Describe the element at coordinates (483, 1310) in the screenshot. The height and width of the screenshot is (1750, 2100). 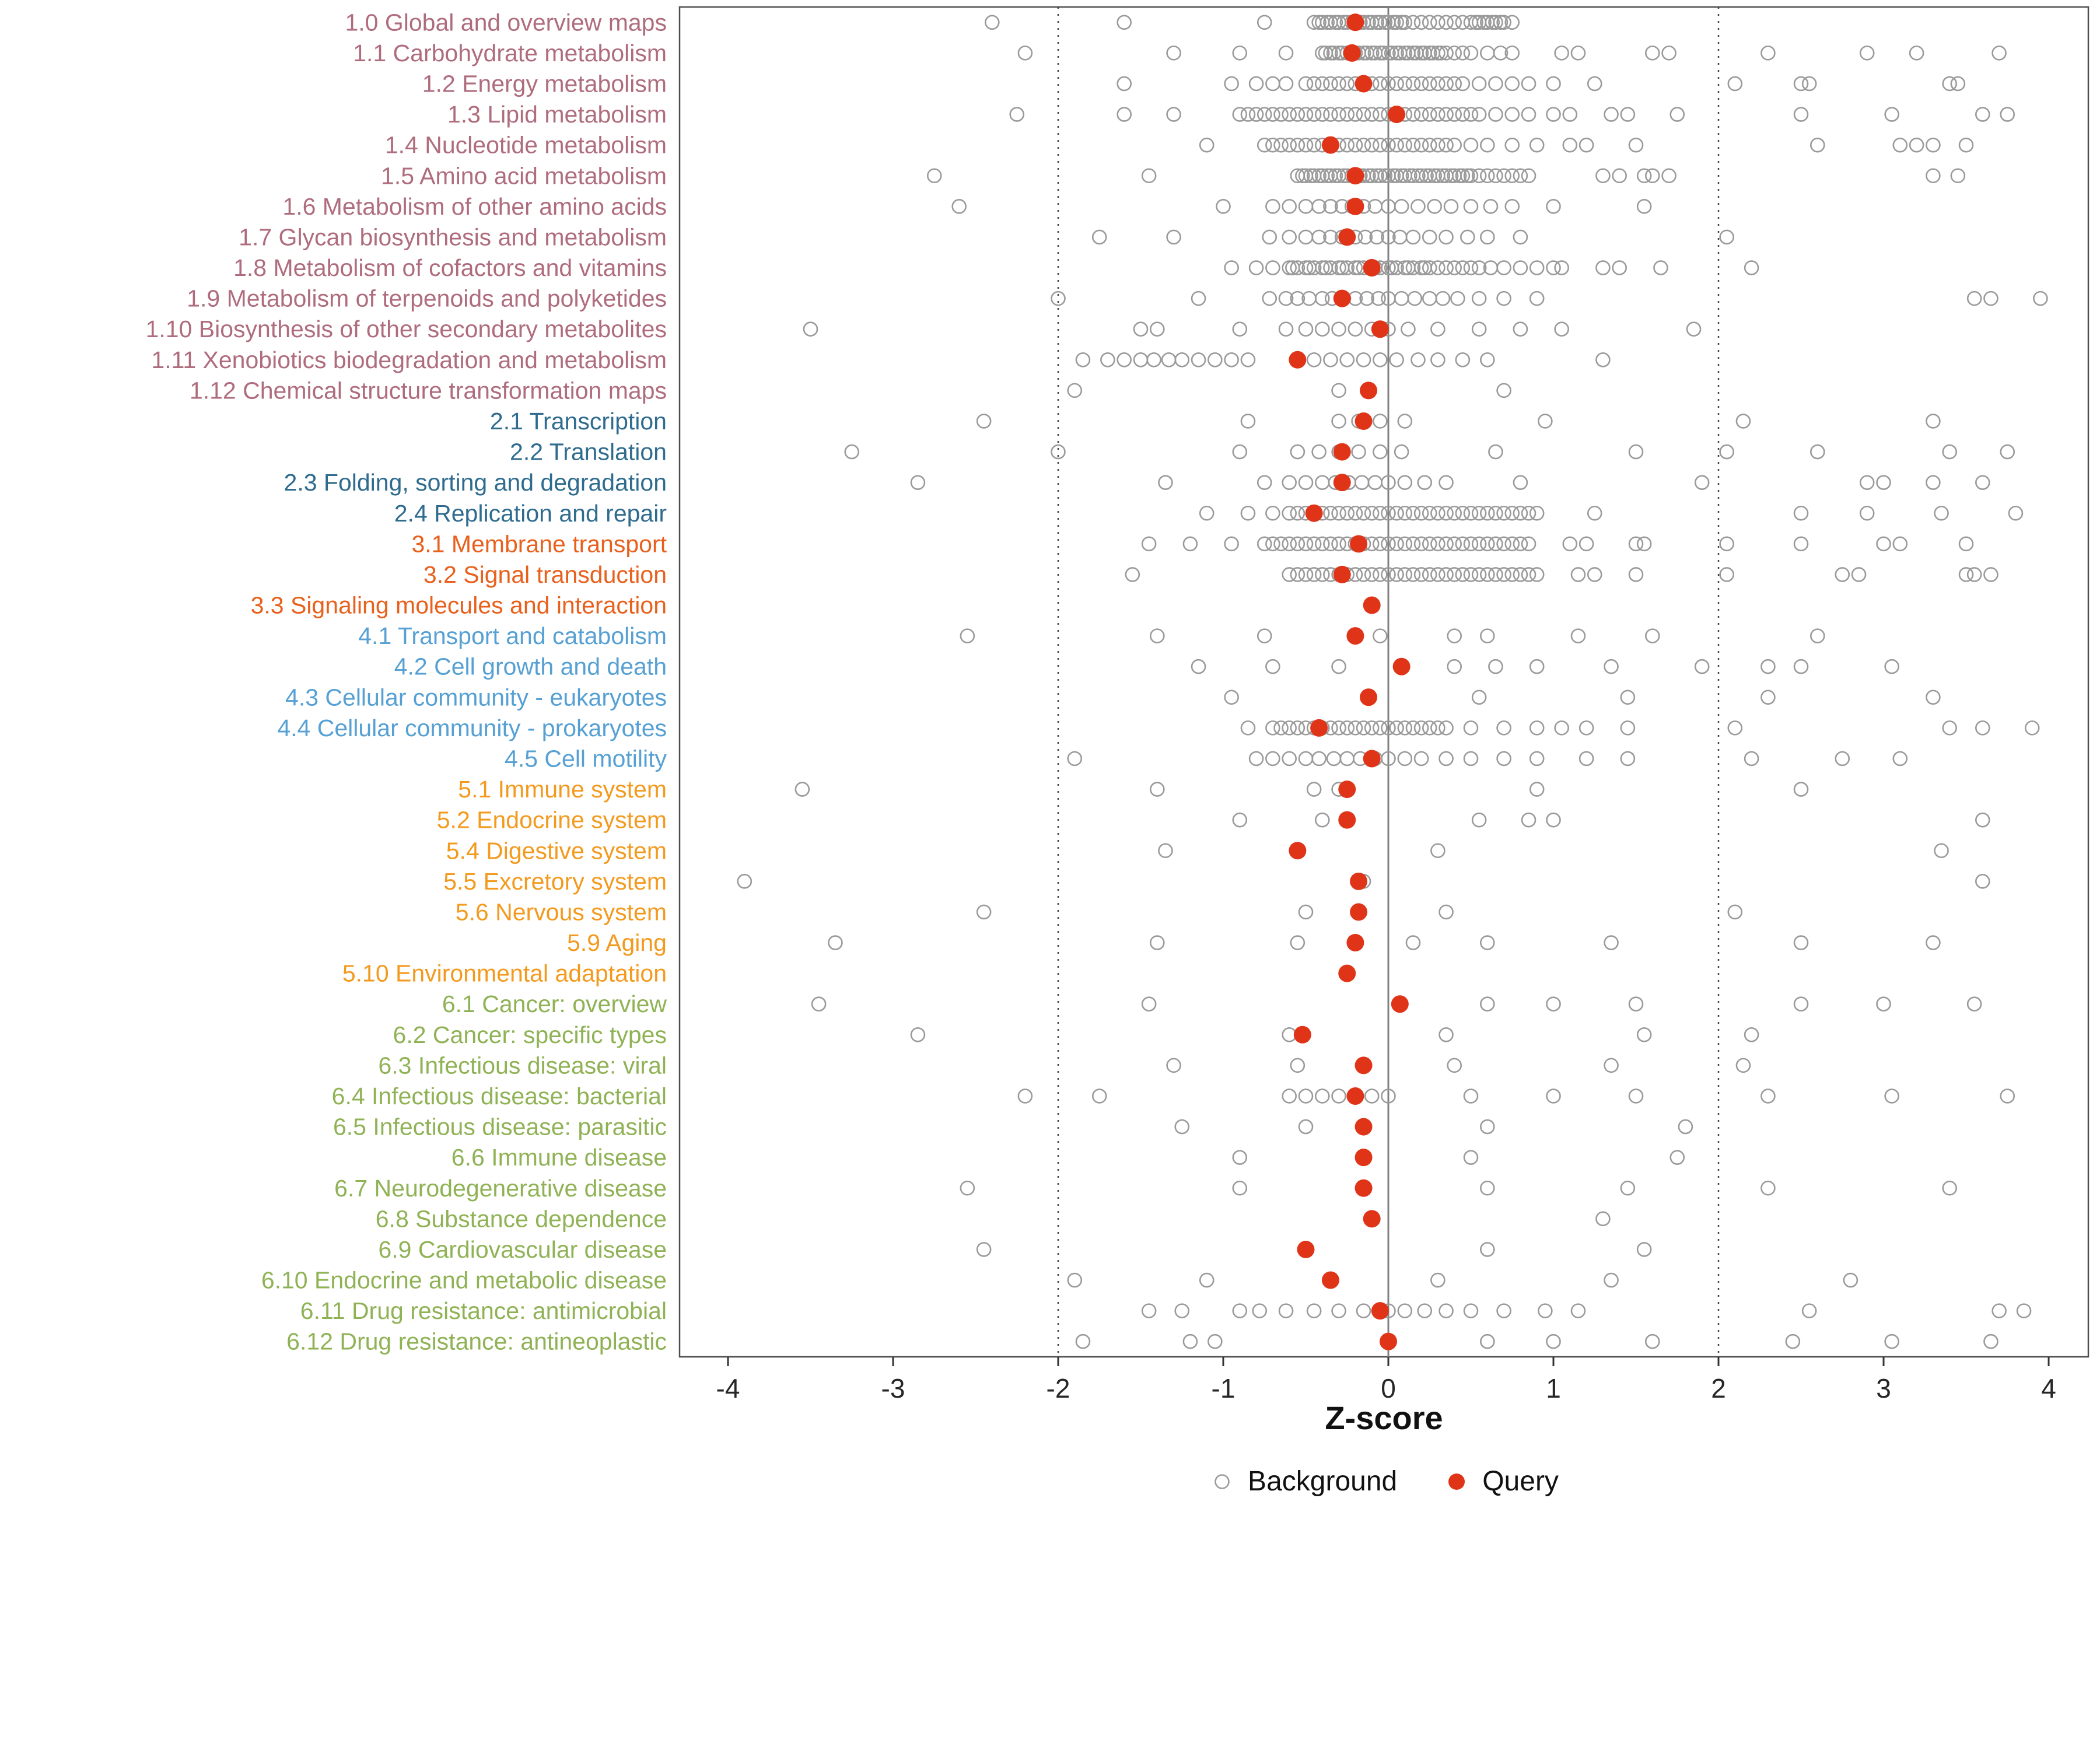
I see `category-label: 6.11 Drug resistance: antimicrobial` at that location.